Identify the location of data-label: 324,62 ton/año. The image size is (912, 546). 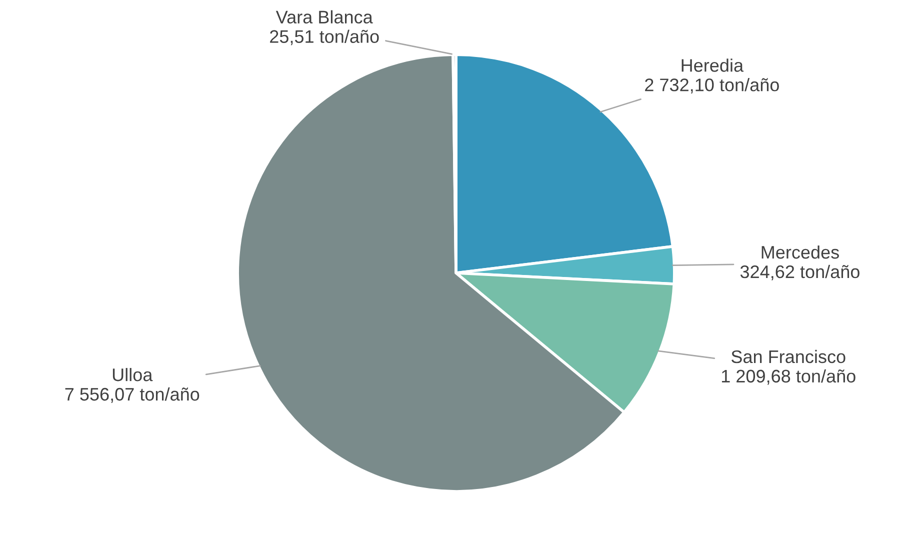
(800, 272).